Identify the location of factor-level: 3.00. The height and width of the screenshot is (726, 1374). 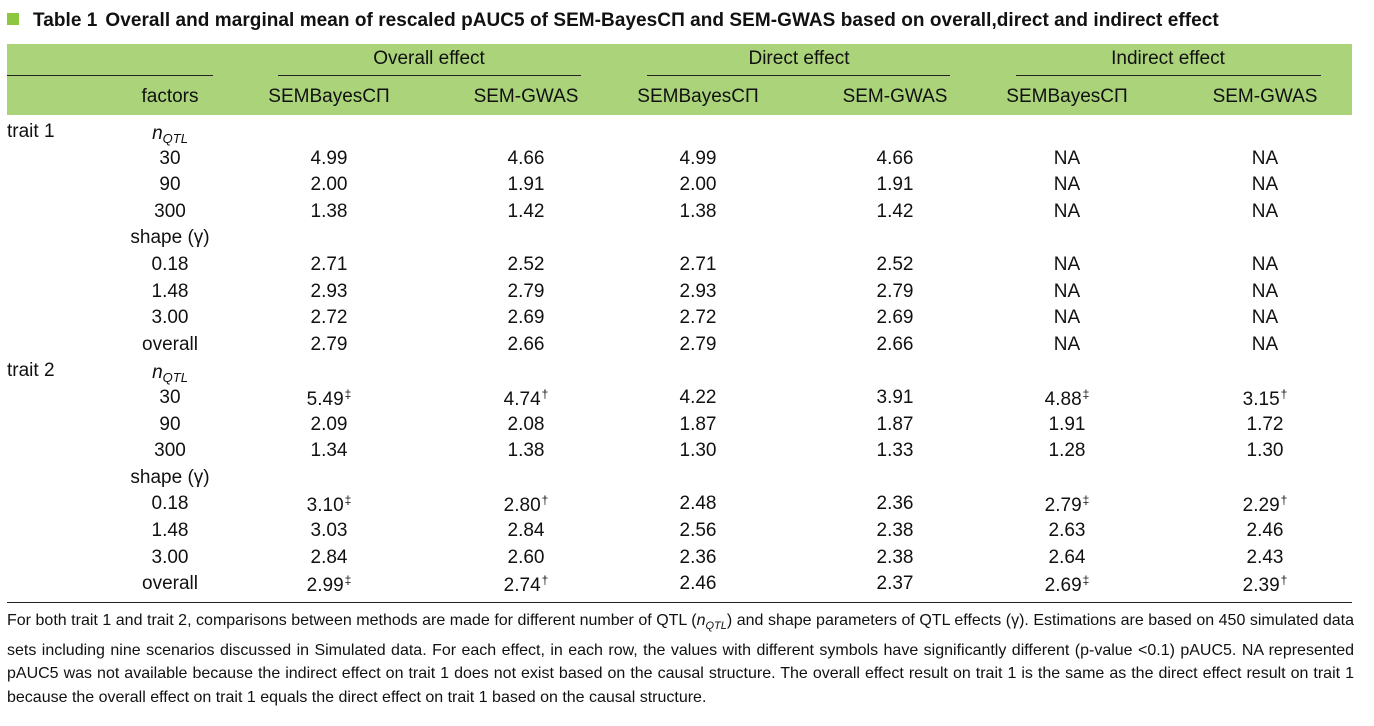
(170, 318).